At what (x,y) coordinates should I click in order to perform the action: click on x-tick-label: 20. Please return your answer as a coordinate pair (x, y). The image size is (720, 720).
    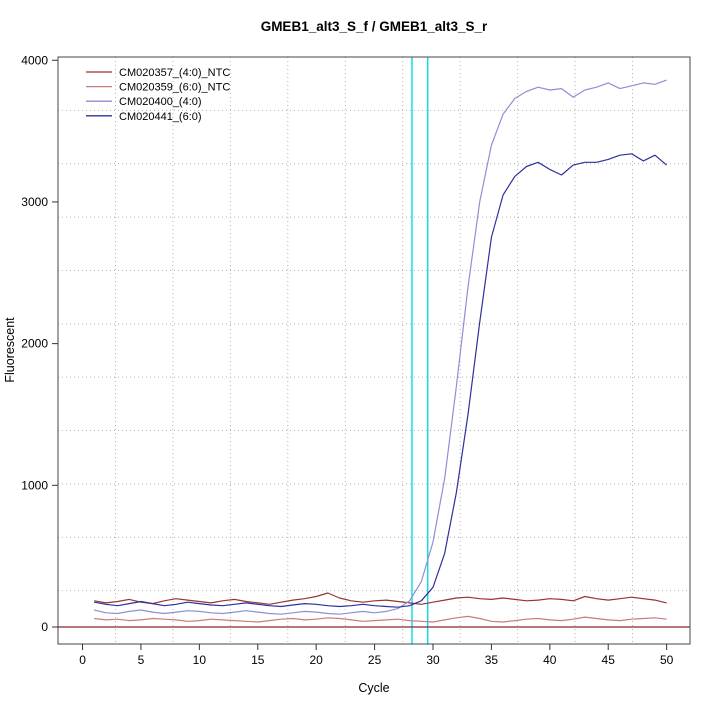
    Looking at the image, I should click on (316, 660).